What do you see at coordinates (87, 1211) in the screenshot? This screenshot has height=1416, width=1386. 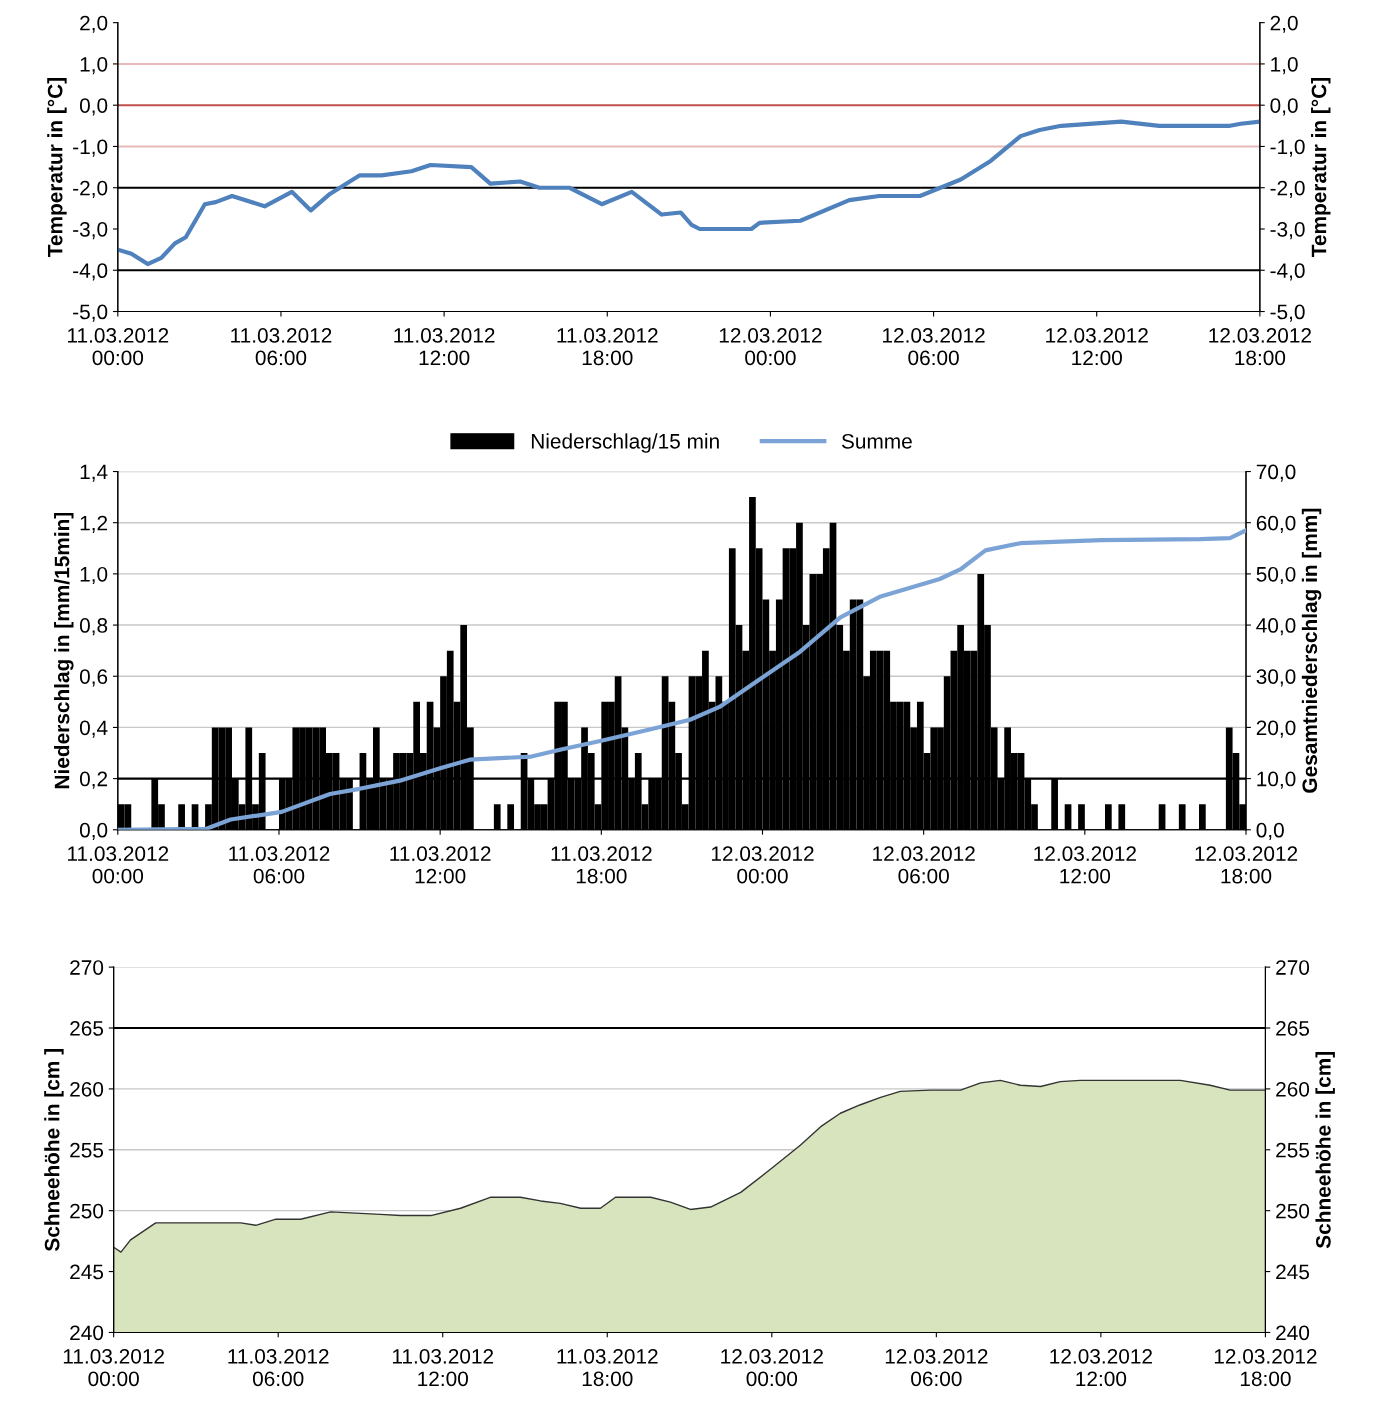 I see `y-tick-label: 250` at bounding box center [87, 1211].